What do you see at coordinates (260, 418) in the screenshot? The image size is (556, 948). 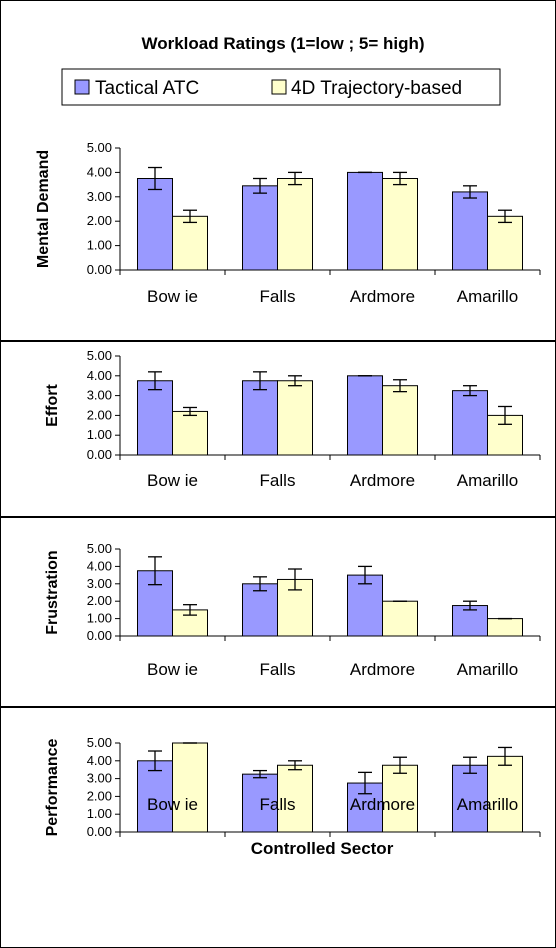 I see `bar-effort-tactical-atc-falls` at bounding box center [260, 418].